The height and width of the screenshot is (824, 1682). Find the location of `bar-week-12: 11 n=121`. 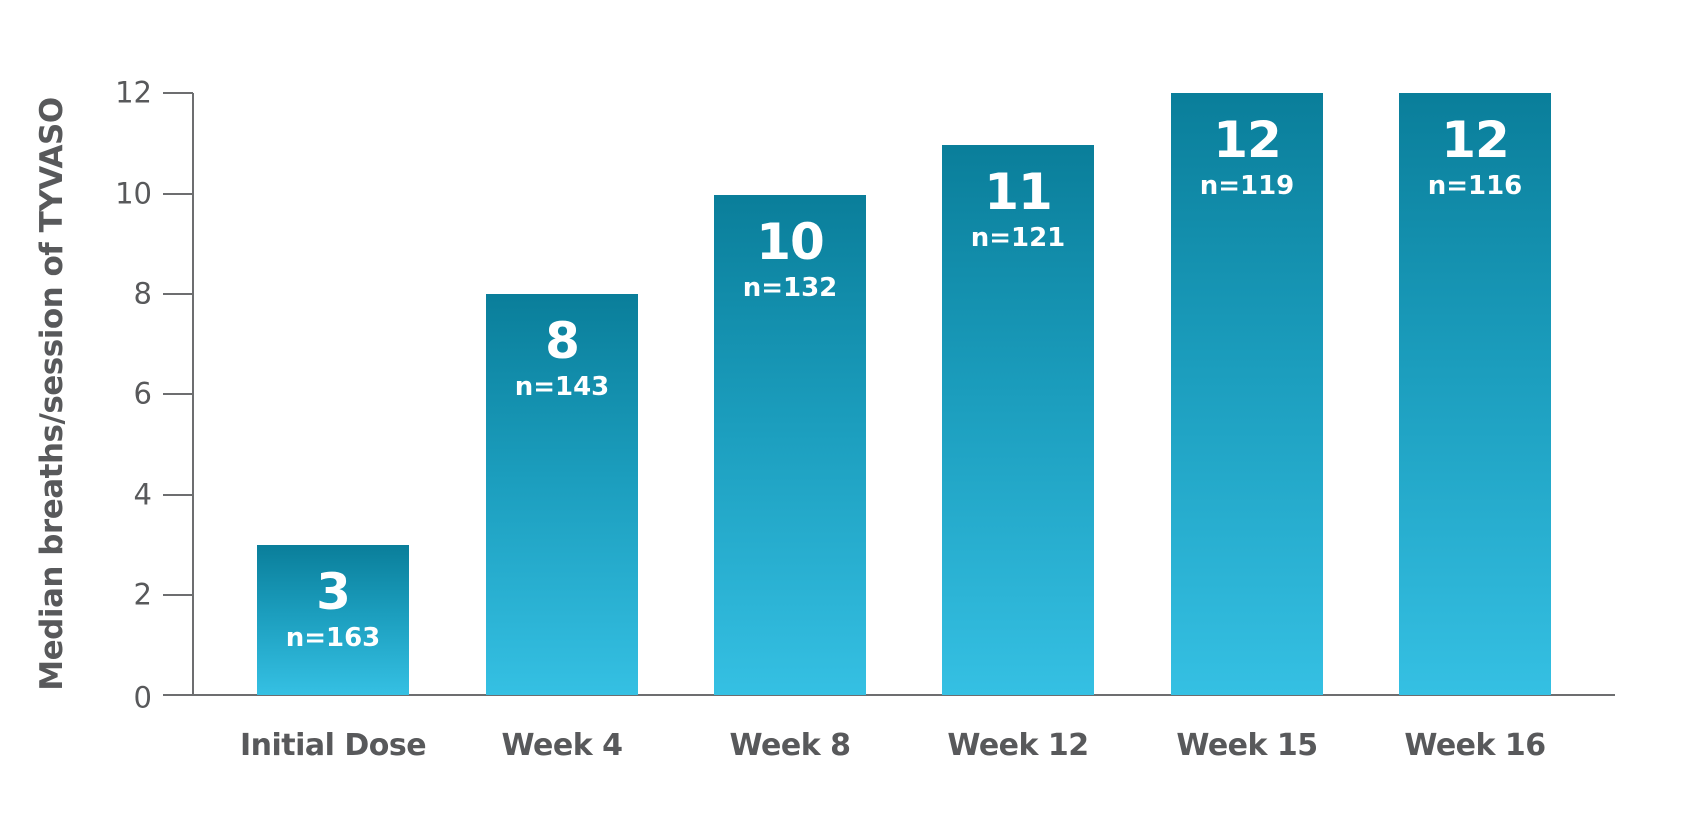

bar-week-12: 11 n=121 is located at coordinates (1018, 420).